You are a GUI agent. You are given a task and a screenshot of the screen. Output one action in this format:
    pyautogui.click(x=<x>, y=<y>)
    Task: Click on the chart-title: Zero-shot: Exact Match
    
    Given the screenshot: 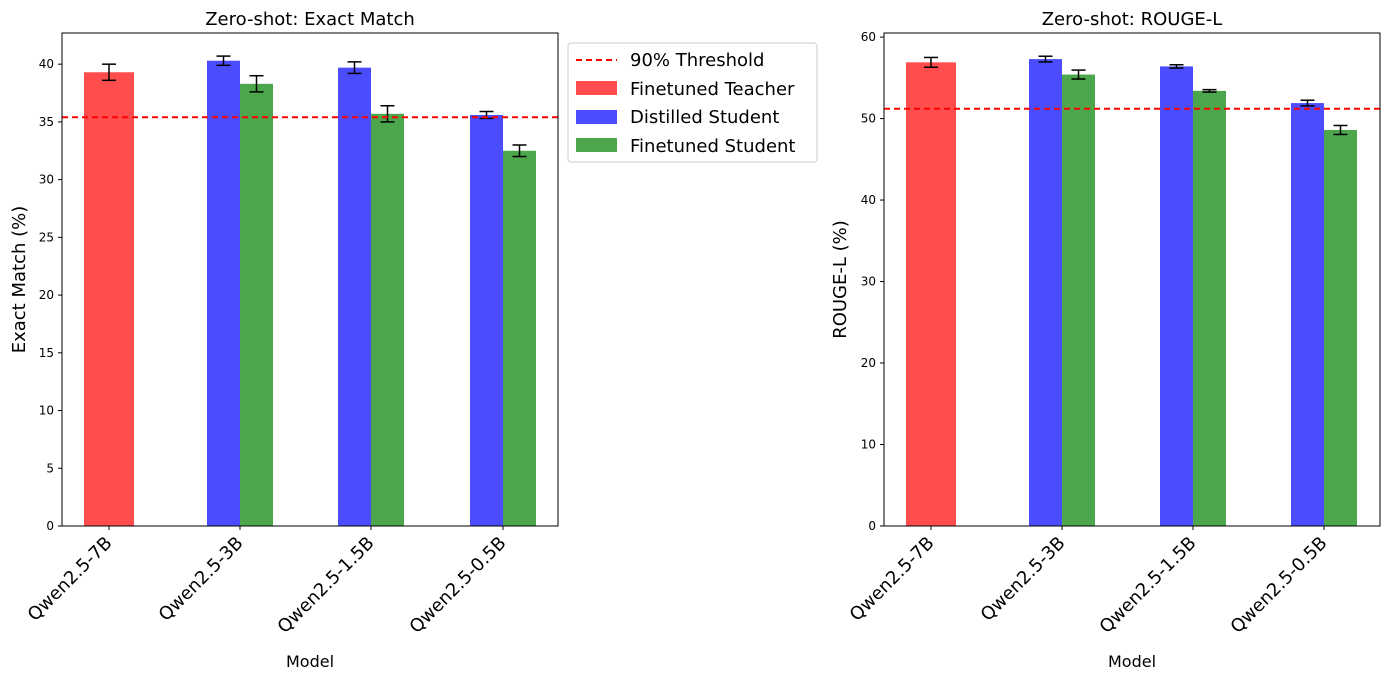 What is the action you would take?
    pyautogui.click(x=310, y=19)
    